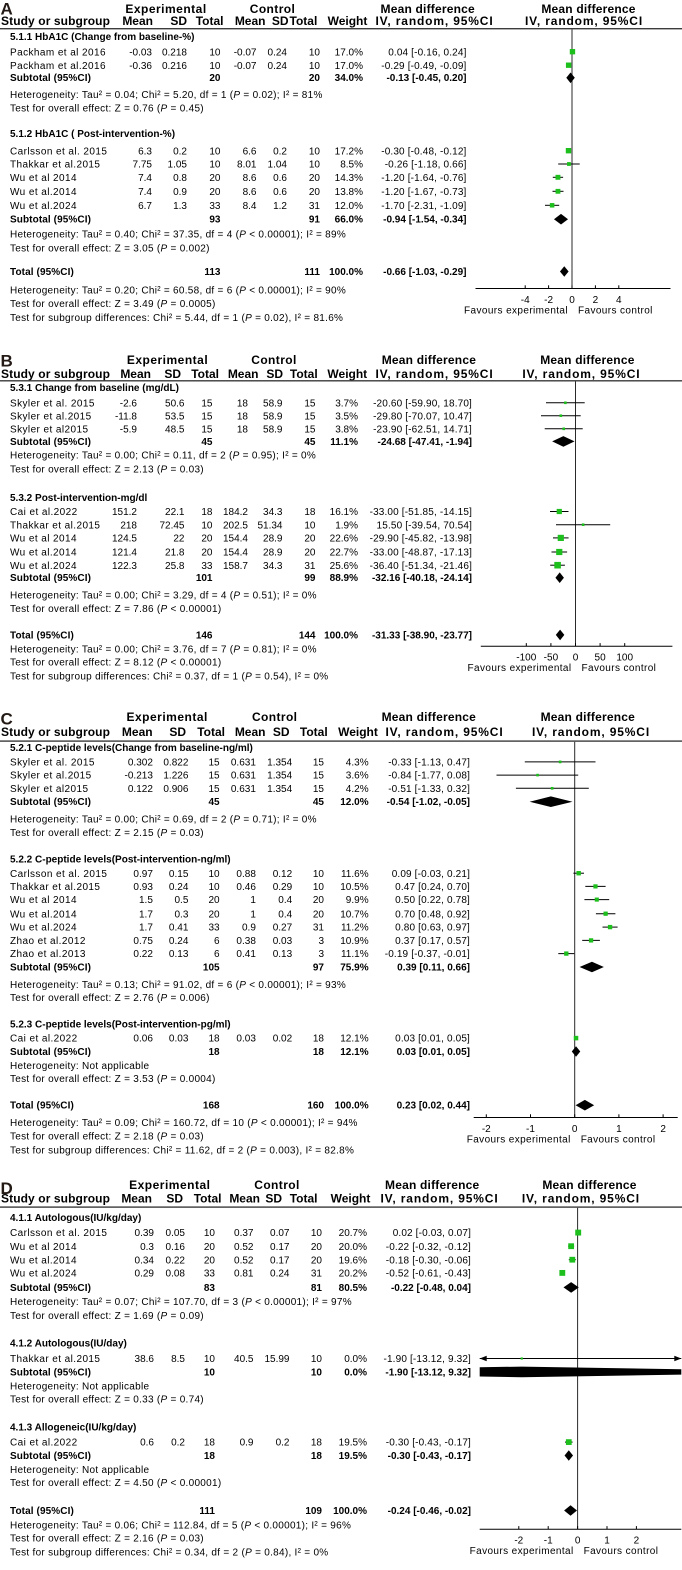 Image resolution: width=682 pixels, height=1570 pixels. What do you see at coordinates (250, 192) in the screenshot?
I see `svg-text: 8.6` at bounding box center [250, 192].